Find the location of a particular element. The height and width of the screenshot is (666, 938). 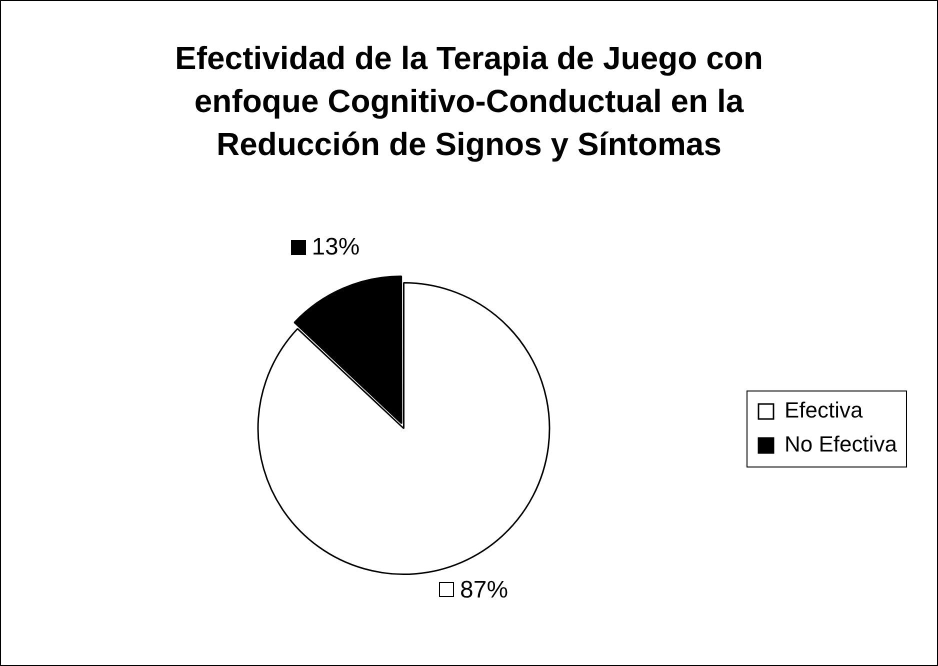

chart-title: Efectividad de la Terapia de Juego con enfoque Cognitivo-Conductual en la Reducción de Signos y Síntomas is located at coordinates (469, 101).